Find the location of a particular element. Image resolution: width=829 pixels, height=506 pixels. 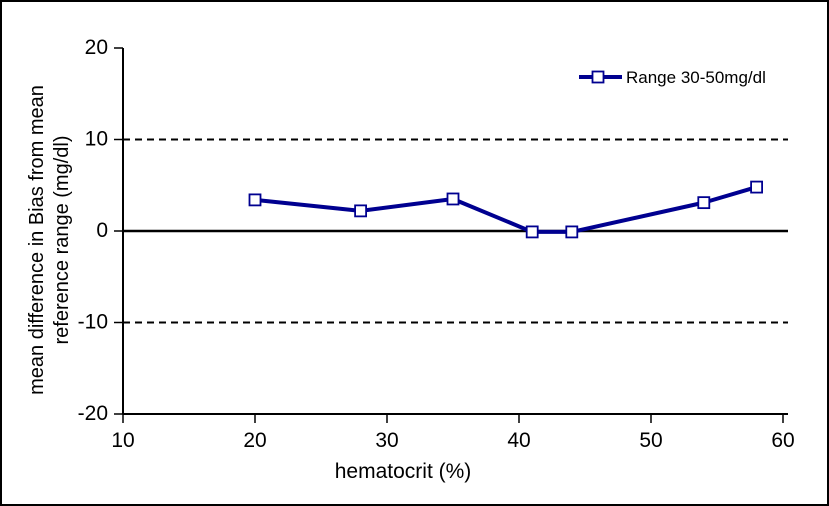

legend-square-marker-icon is located at coordinates (598, 77).